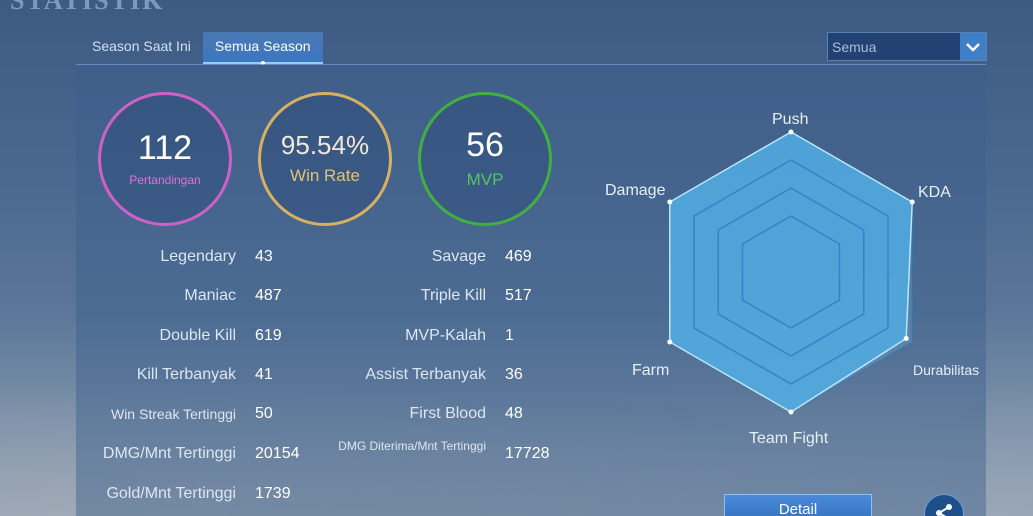  I want to click on stat-value-savage: 469, so click(518, 256).